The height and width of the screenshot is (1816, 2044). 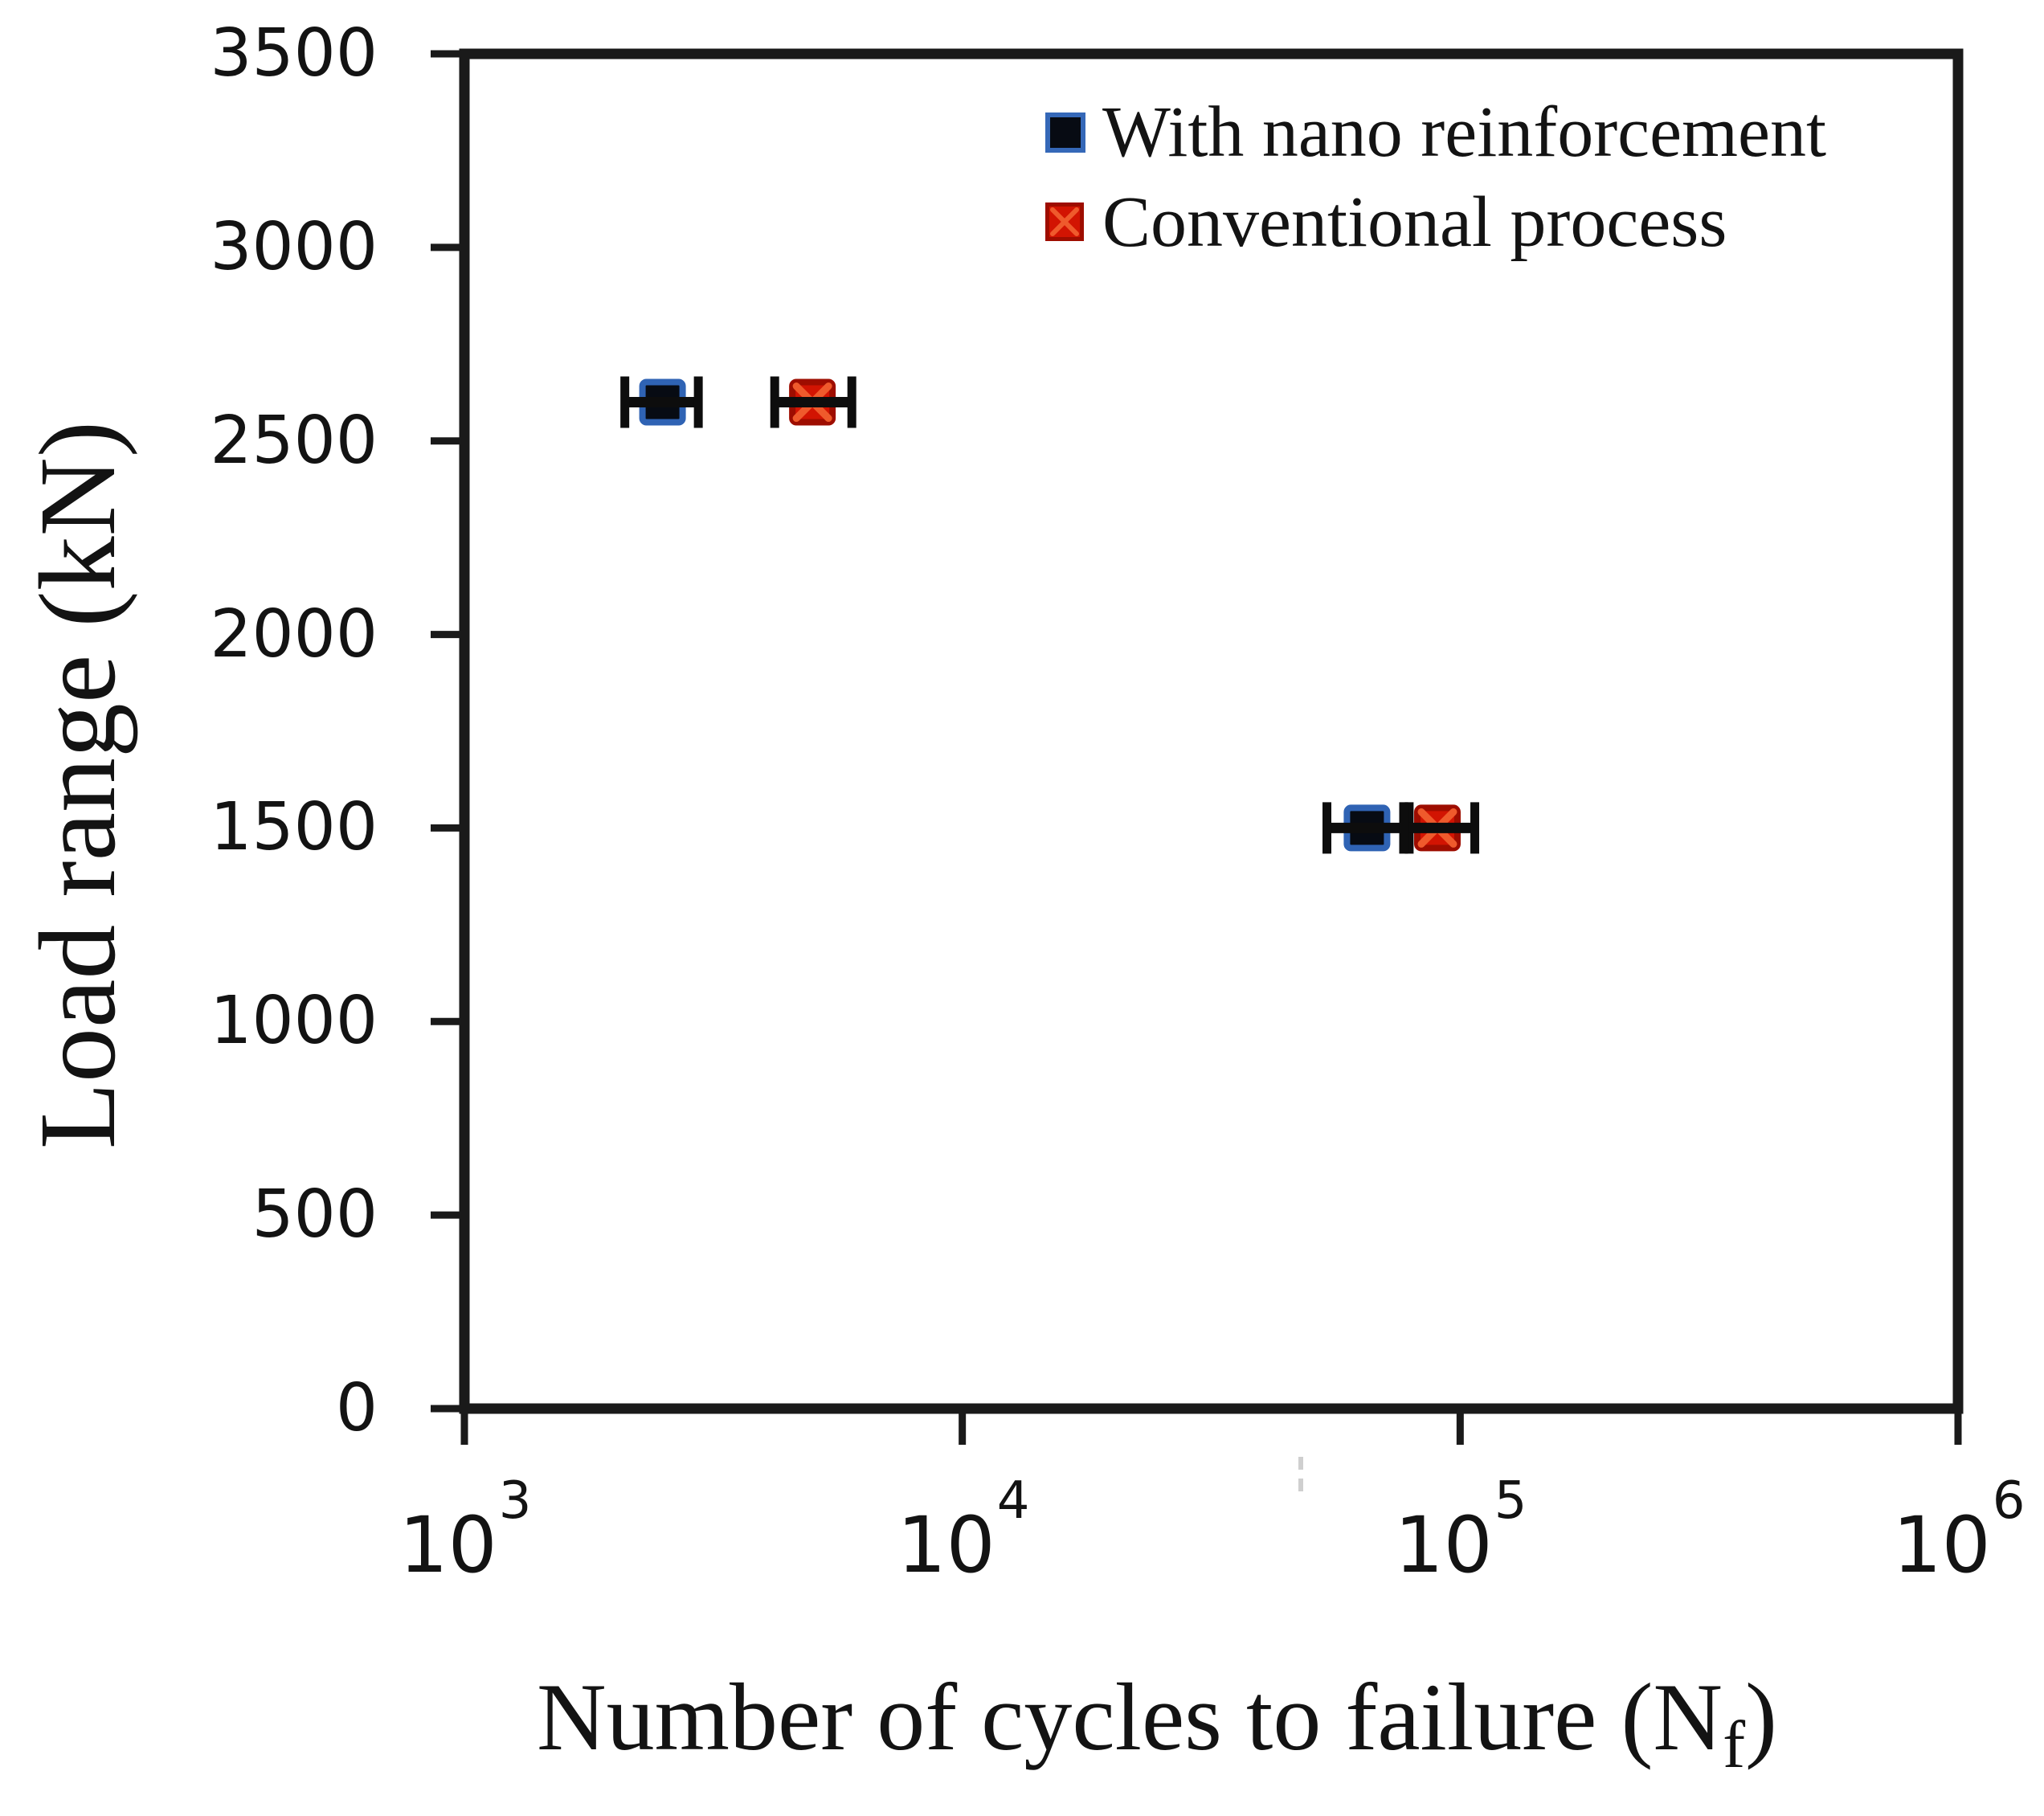 I want to click on x-axis-title-subscript: f, so click(x=1734, y=1745).